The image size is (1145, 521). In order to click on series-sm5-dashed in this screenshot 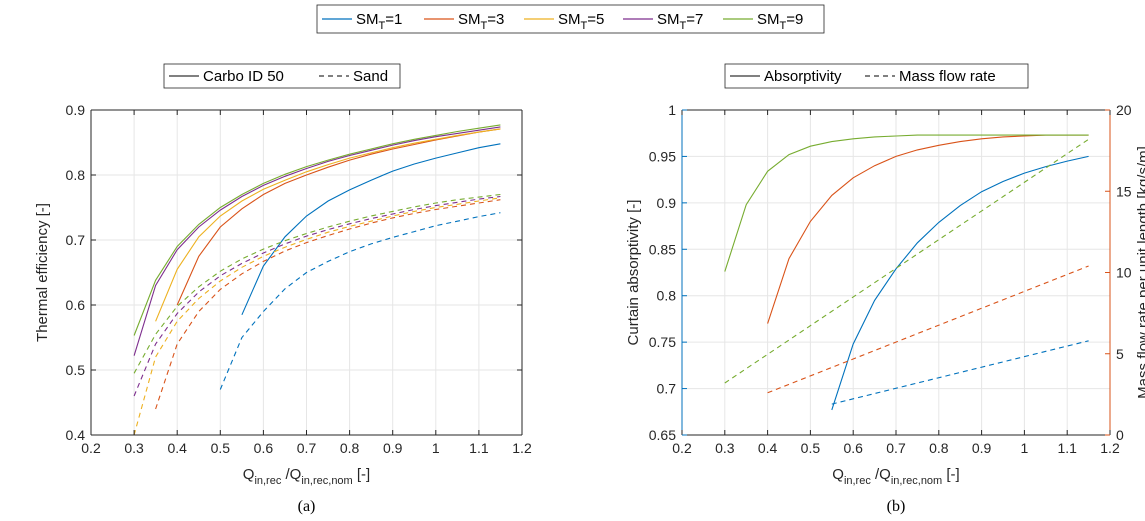, I will do `click(317, 316)`.